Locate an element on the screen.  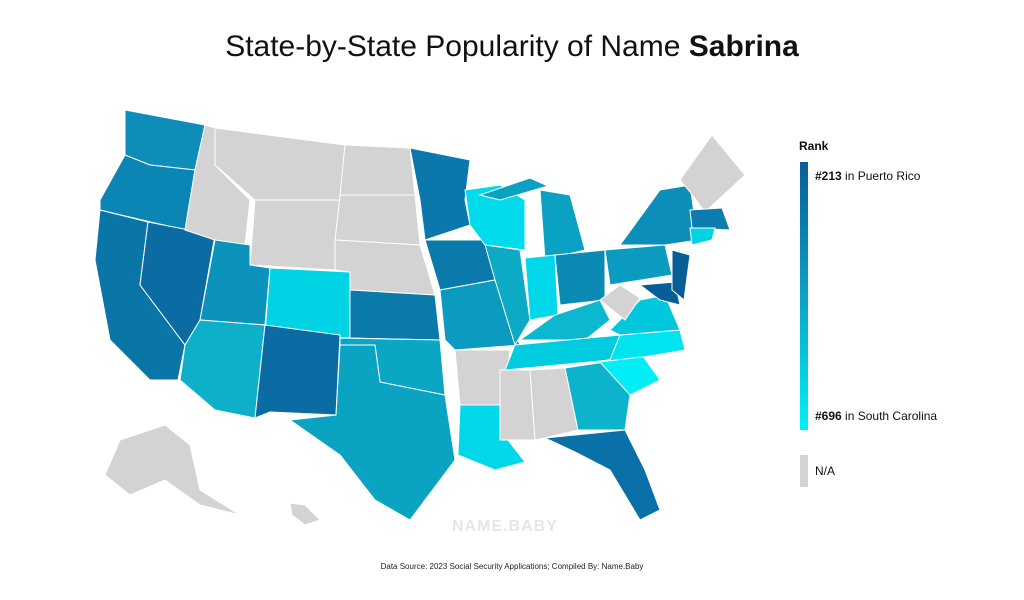
legend-bottom: #696 in South Carolina is located at coordinates (876, 416).